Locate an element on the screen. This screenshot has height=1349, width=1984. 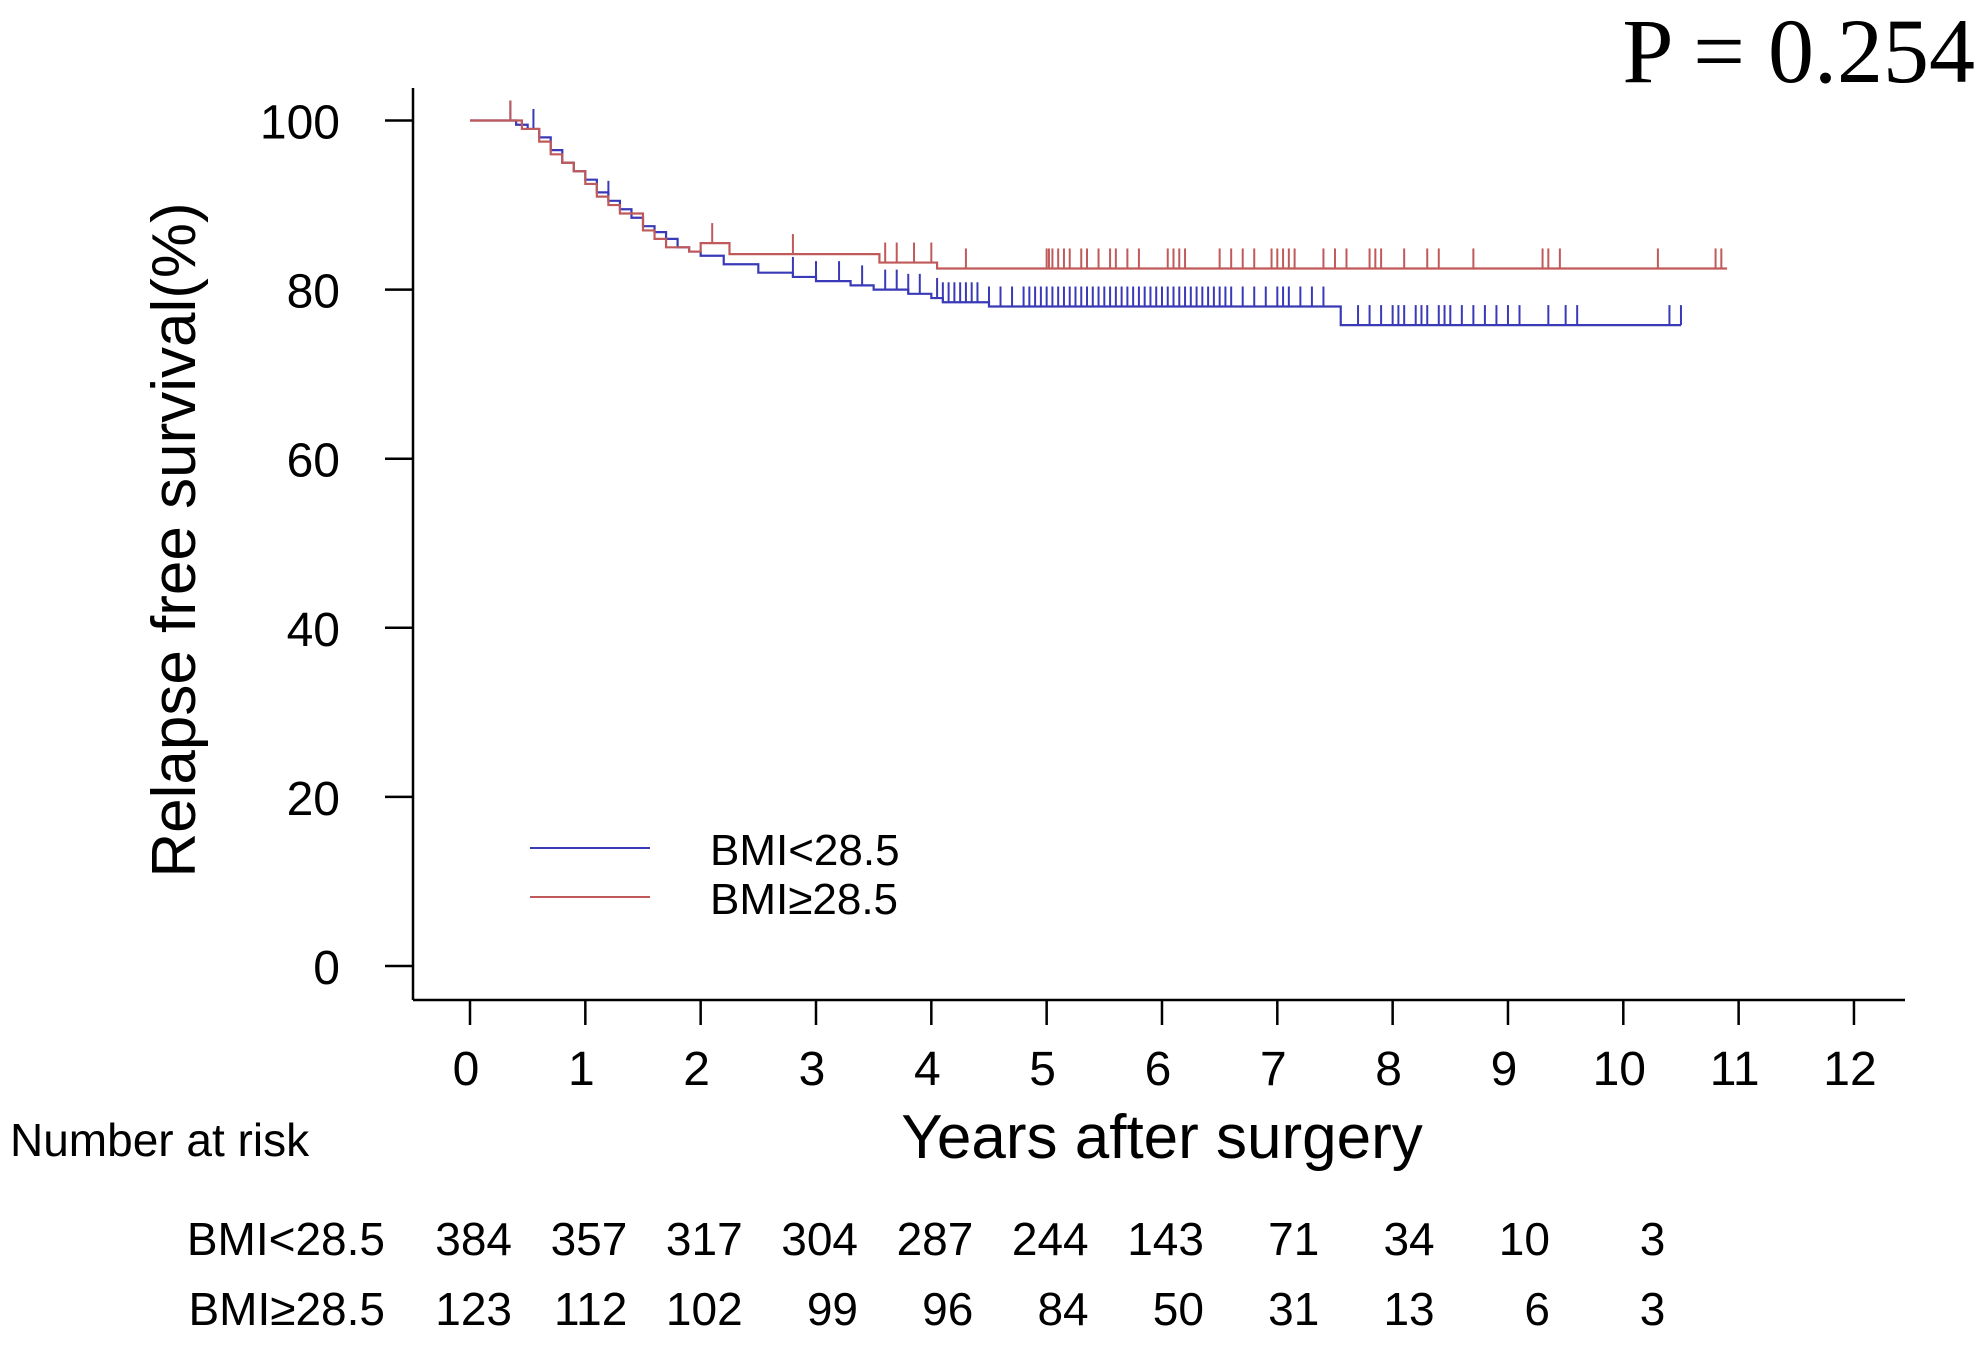
legend: BMI<28.5 BMI≥28.5 is located at coordinates (715, 875).